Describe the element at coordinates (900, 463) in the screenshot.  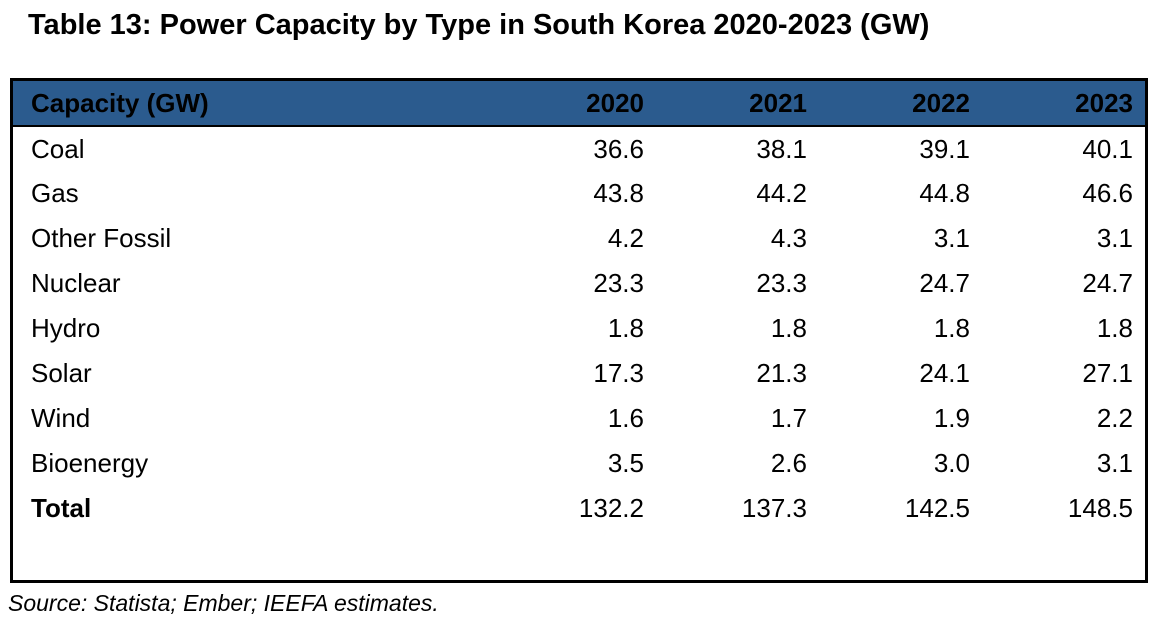
I see `cell-value: 3.0` at that location.